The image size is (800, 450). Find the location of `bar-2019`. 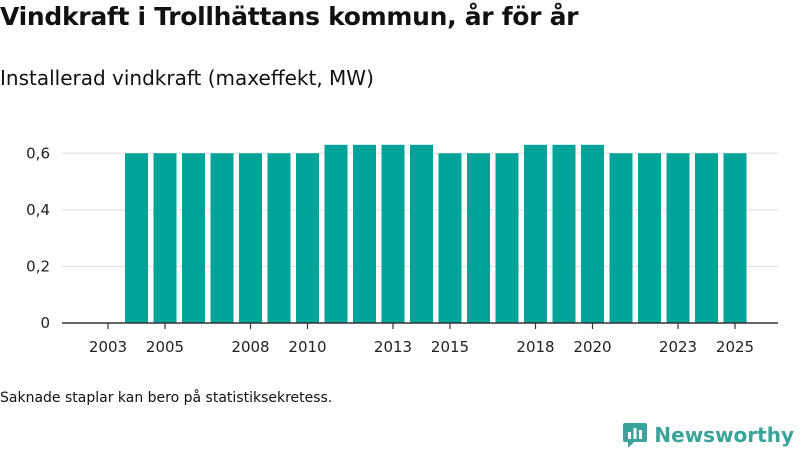

bar-2019 is located at coordinates (564, 233).